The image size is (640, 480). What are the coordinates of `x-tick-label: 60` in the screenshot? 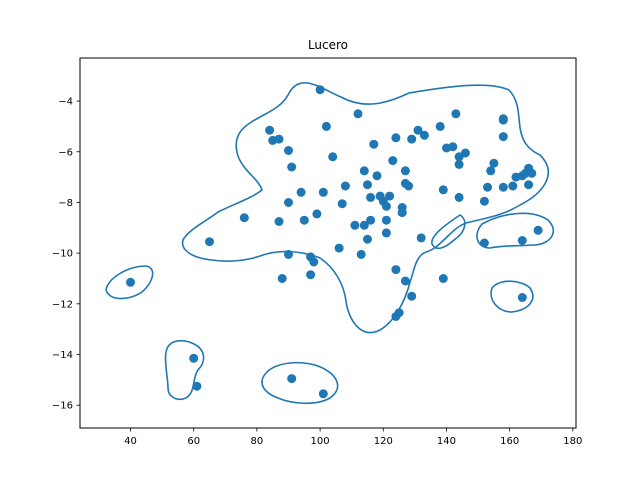 It's located at (193, 441).